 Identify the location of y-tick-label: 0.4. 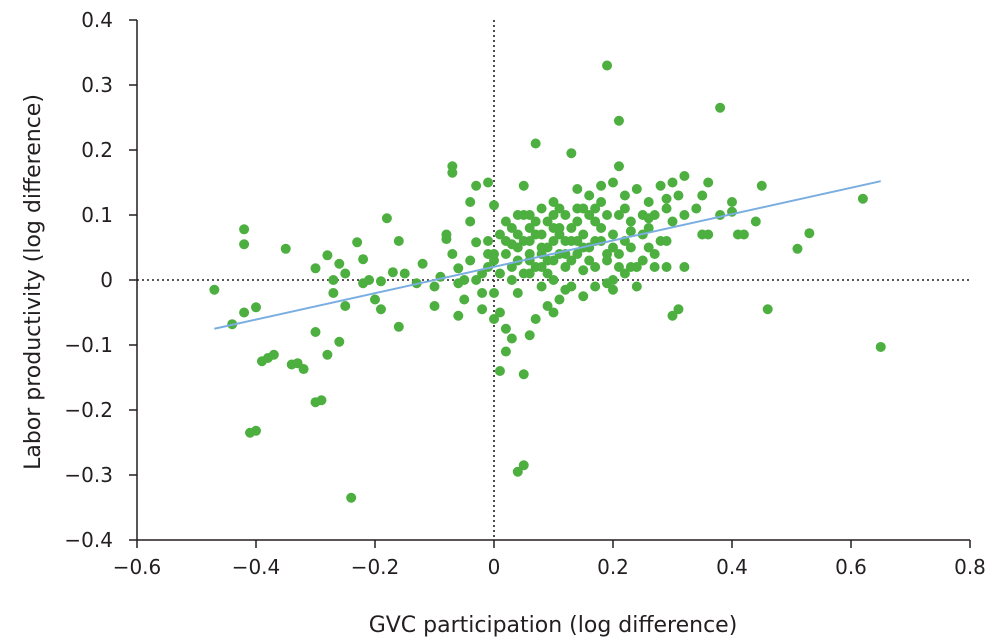
(97, 20).